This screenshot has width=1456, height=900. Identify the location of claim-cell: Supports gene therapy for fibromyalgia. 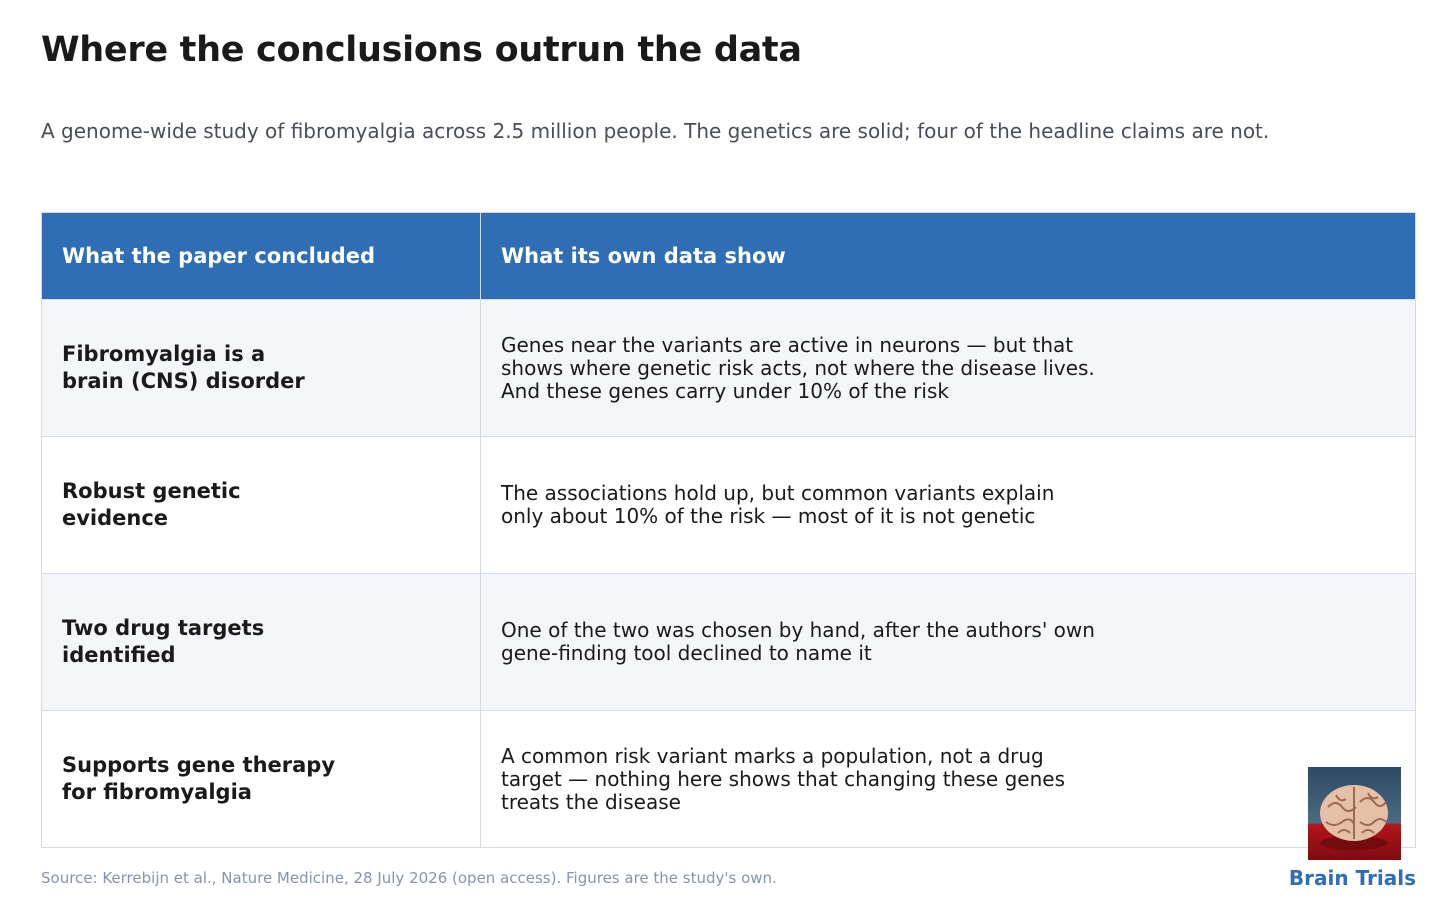
(261, 779).